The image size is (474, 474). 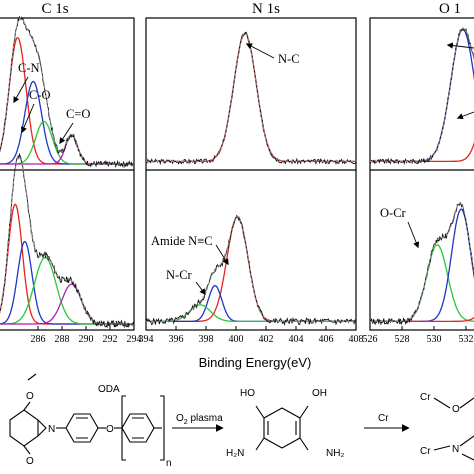 What do you see at coordinates (78, 114) in the screenshot?
I see `label-c-eq-o: C=O` at bounding box center [78, 114].